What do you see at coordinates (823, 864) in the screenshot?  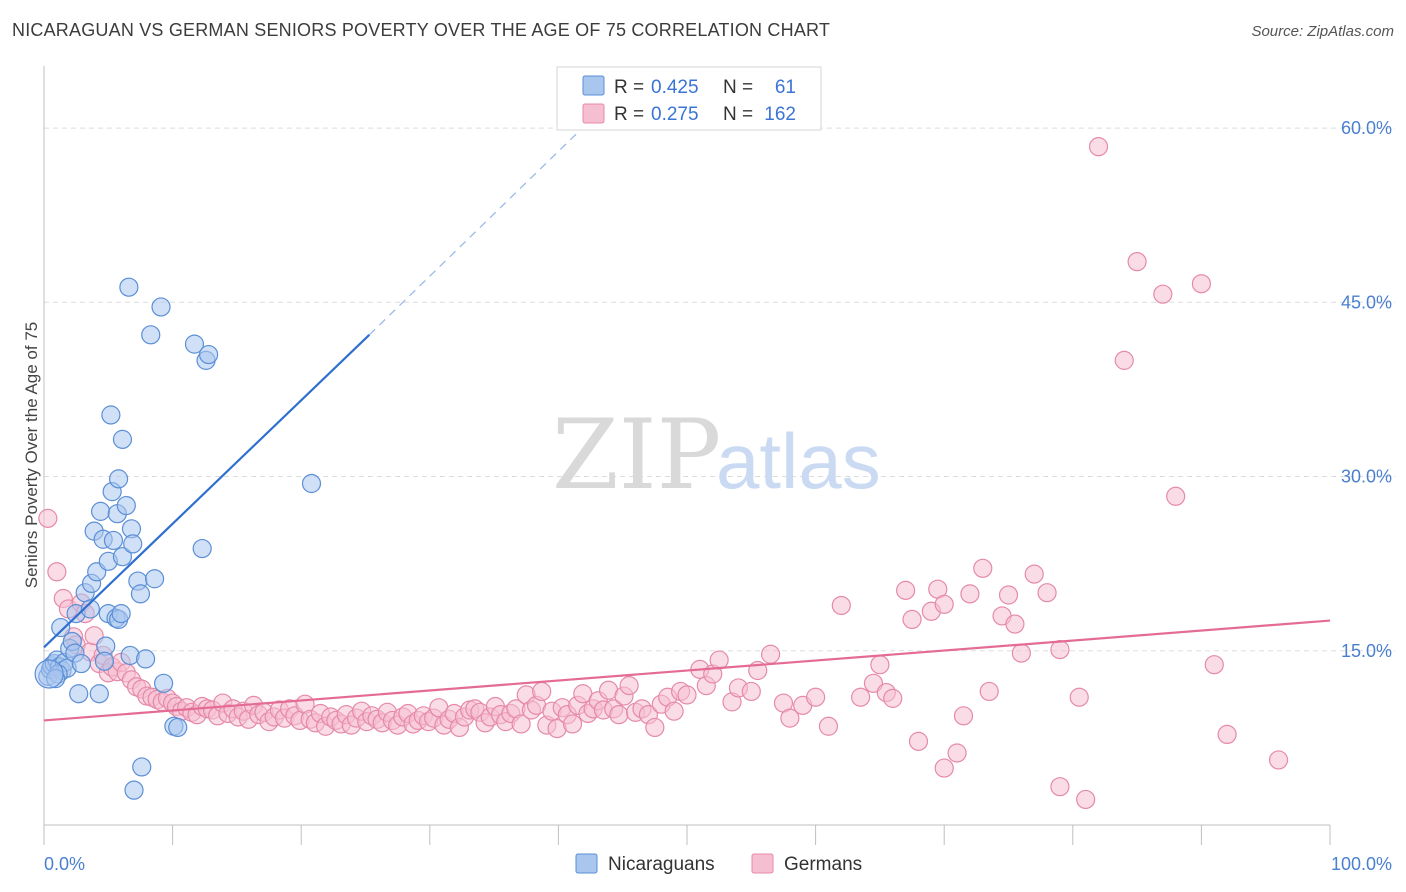 I see `bottom-legend-label-germans: Germans` at bounding box center [823, 864].